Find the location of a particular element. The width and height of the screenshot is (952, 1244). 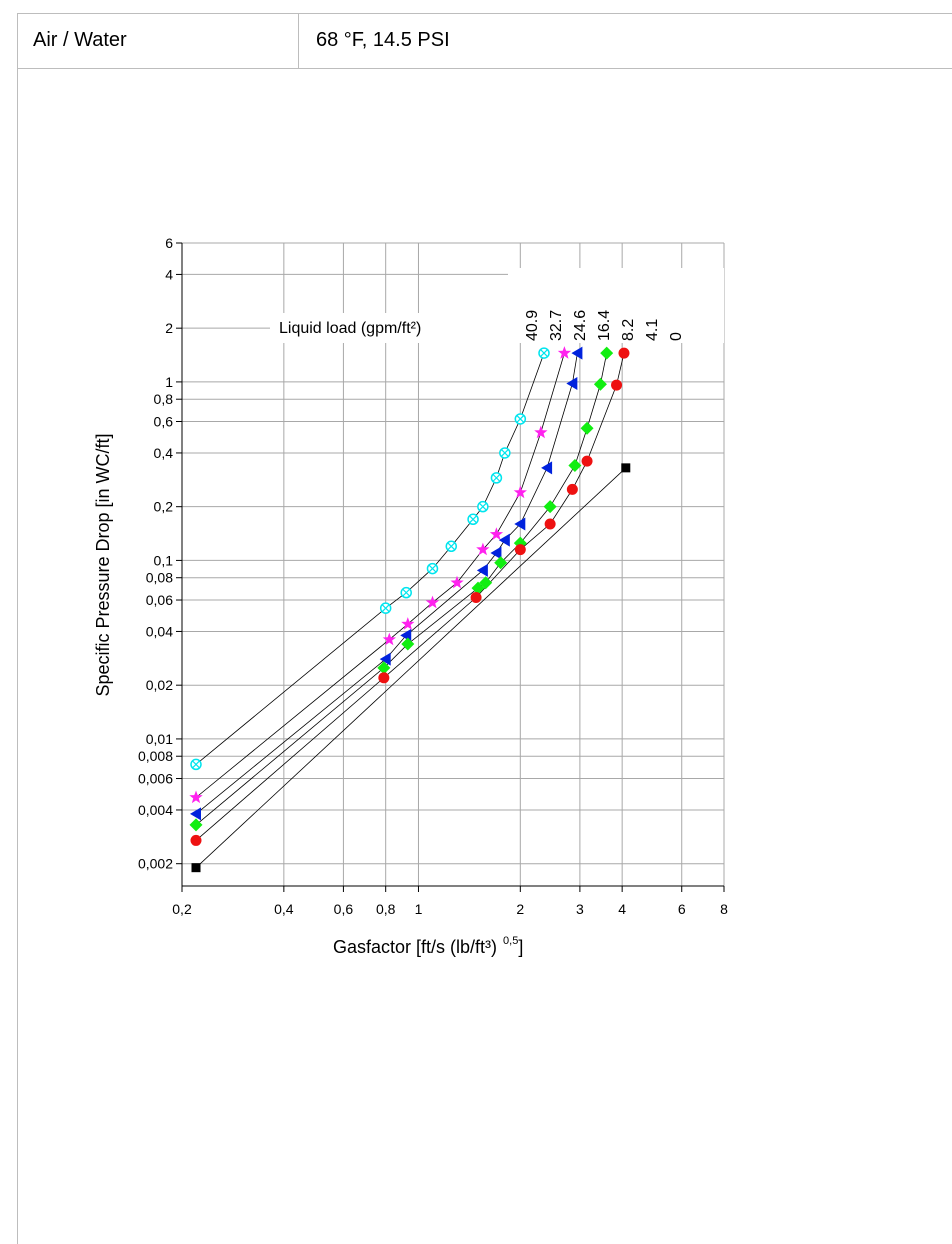

series-label-16-4: 16.4 is located at coordinates (604, 325).